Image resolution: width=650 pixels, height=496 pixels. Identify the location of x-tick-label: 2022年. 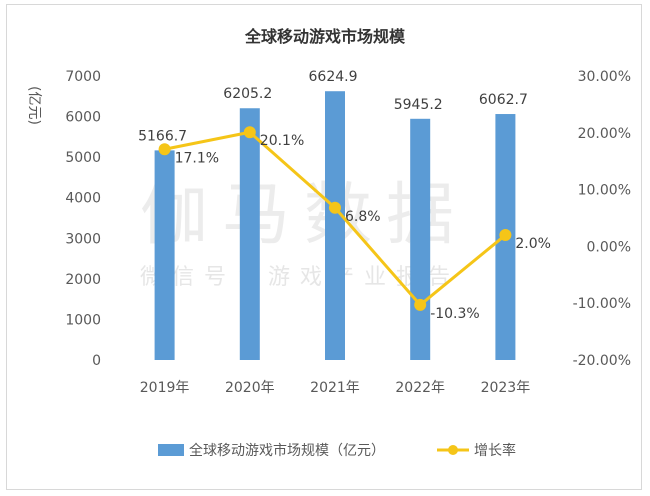
(420, 388).